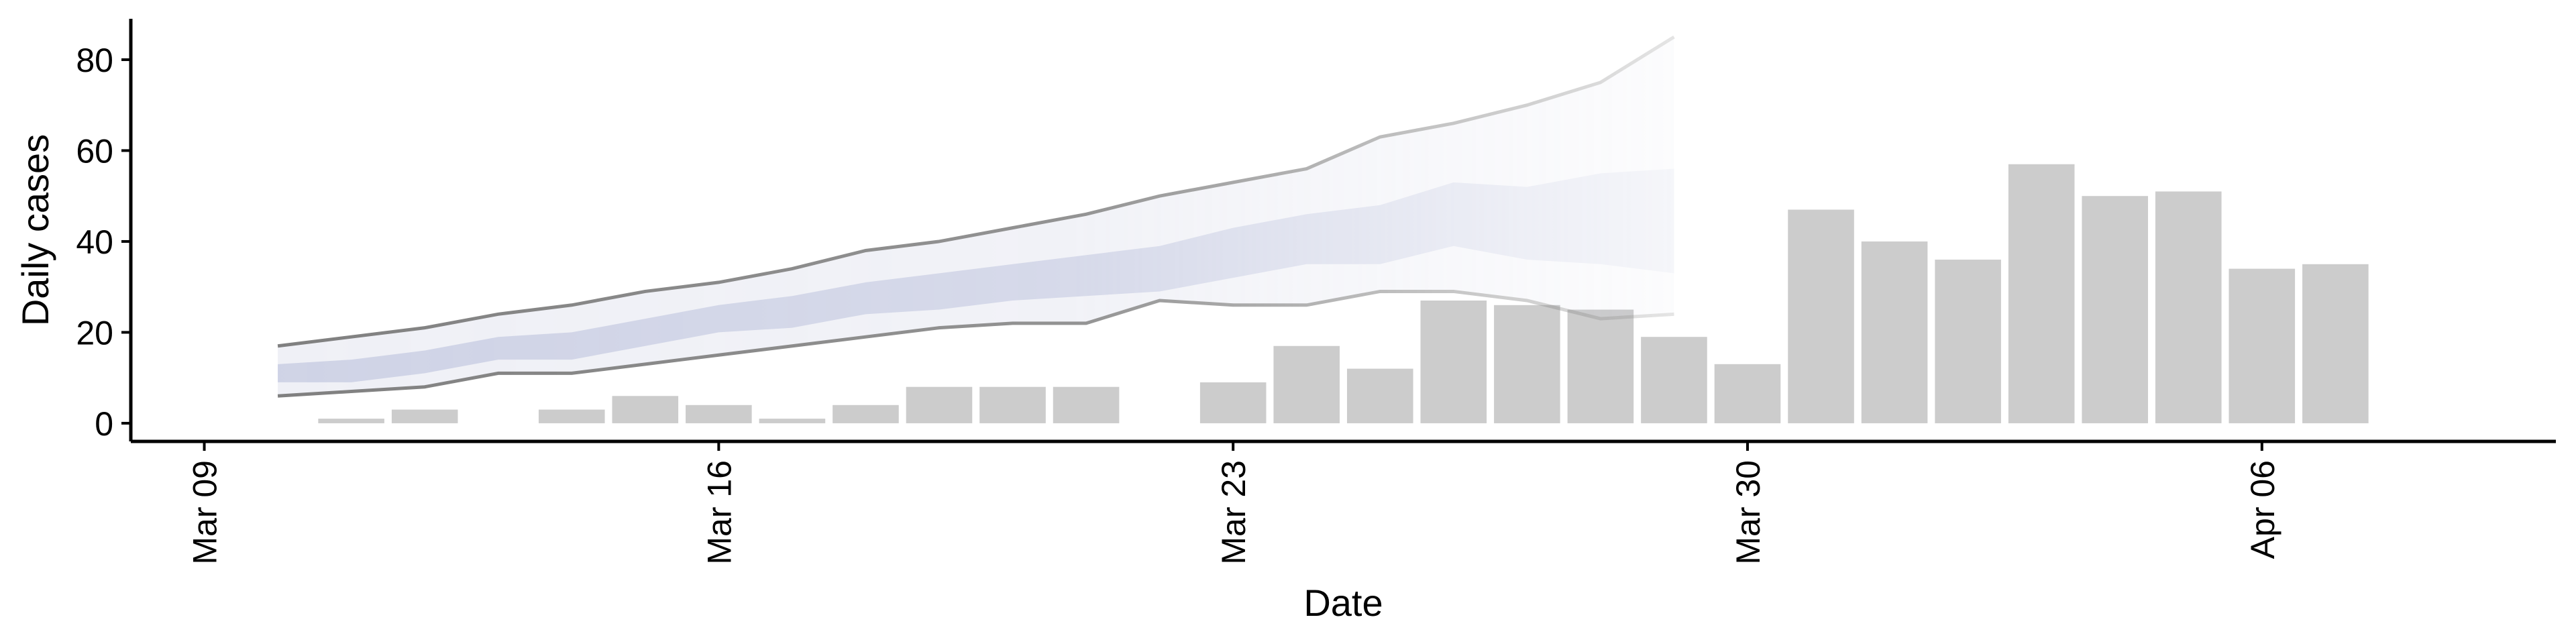 Image resolution: width=2576 pixels, height=644 pixels. I want to click on y-tick-label: 40, so click(94, 242).